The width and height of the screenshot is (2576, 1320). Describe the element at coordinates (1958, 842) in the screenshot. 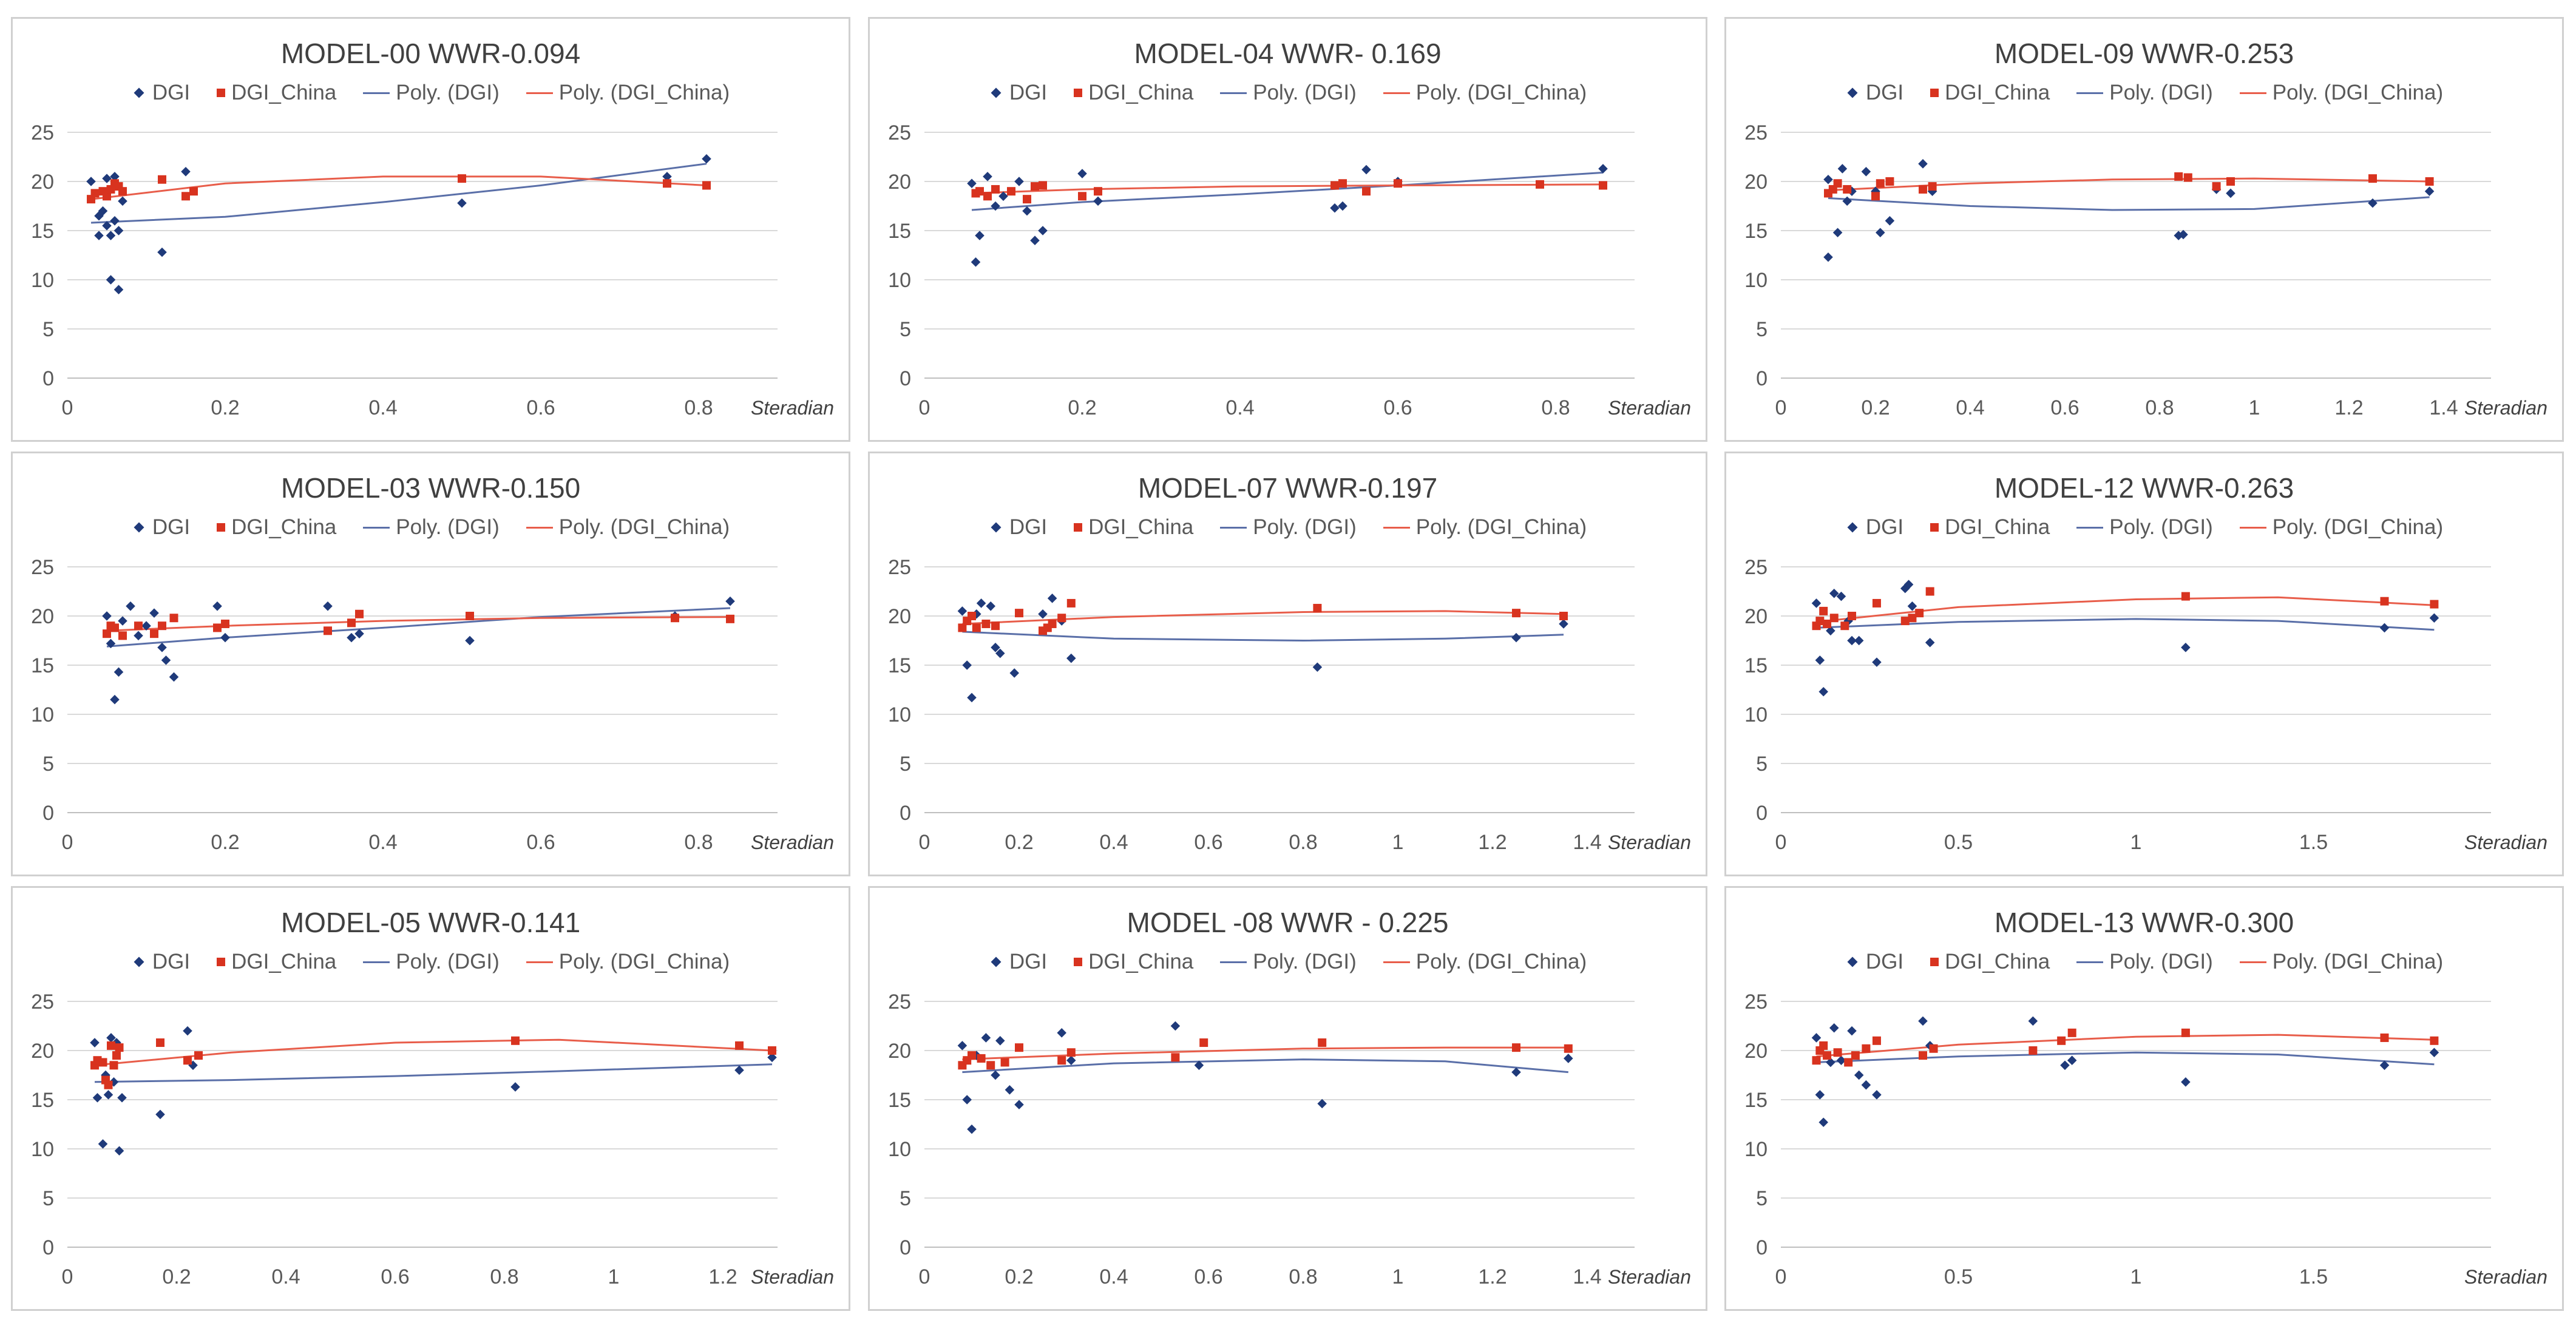

I see `x-tick-label: 0.5` at that location.